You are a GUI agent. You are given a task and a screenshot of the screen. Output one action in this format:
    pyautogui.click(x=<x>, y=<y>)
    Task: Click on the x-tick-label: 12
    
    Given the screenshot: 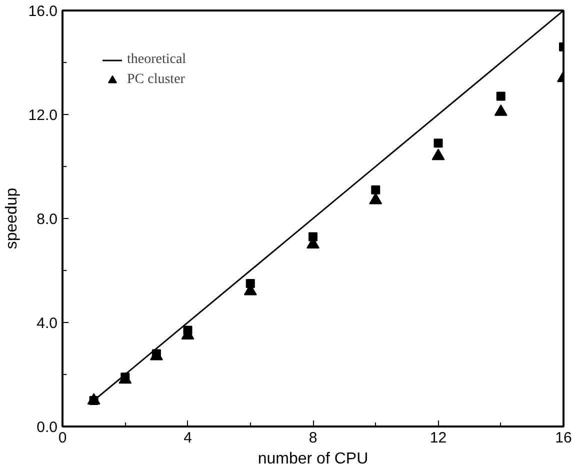 What is the action you would take?
    pyautogui.click(x=438, y=438)
    